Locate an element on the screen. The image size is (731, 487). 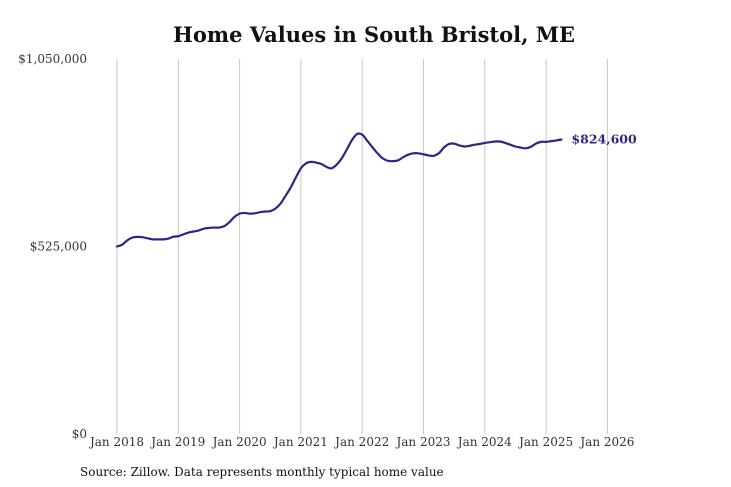
y-axis-tick-labels: $0 $525,000 $1,050,000 is located at coordinates (52, 246).